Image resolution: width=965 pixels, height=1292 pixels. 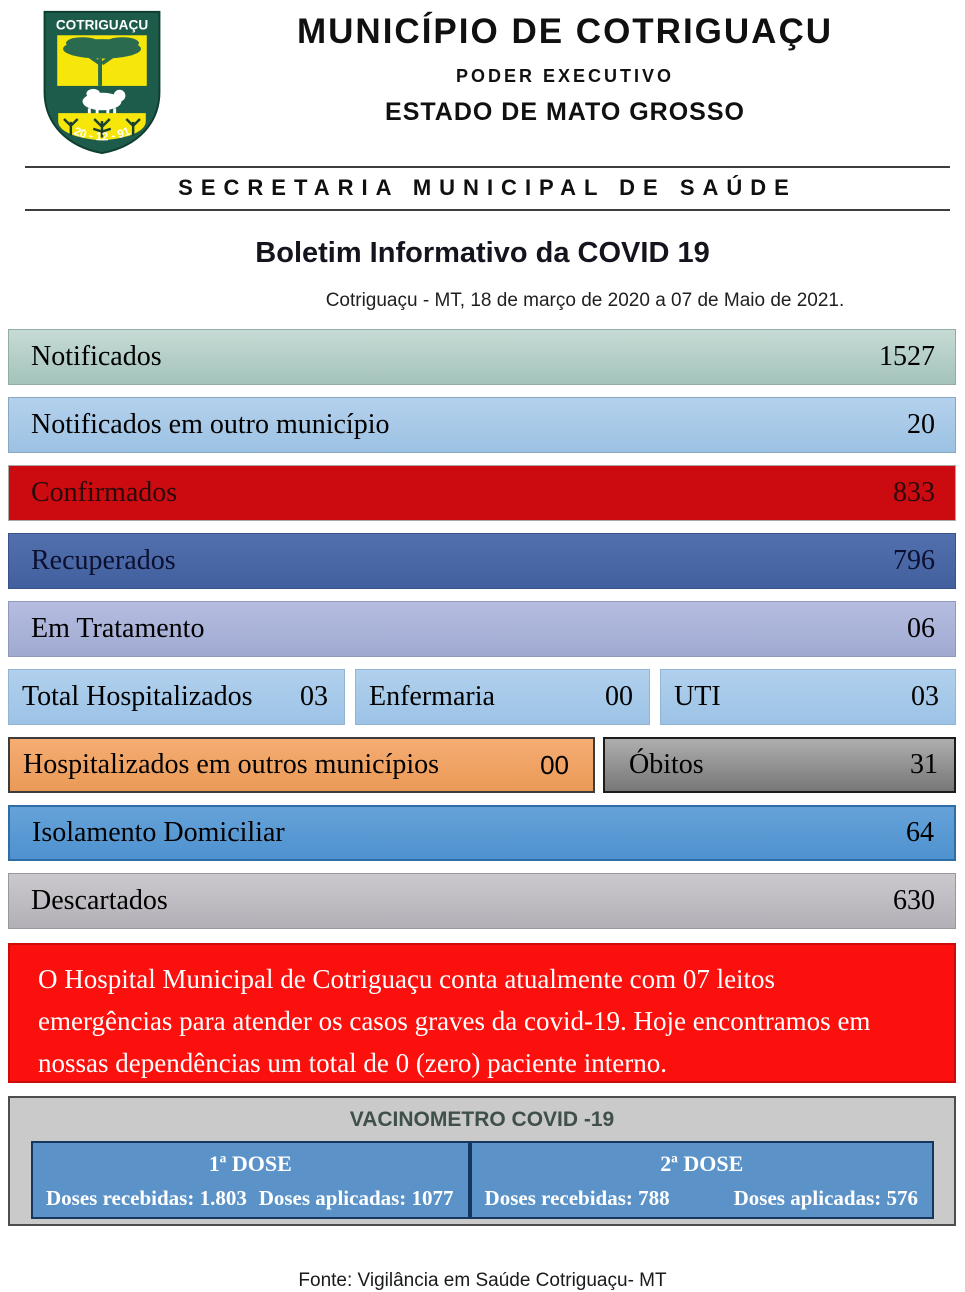 What do you see at coordinates (482, 357) in the screenshot?
I see `stat-row-notificados: Notificados 1527` at bounding box center [482, 357].